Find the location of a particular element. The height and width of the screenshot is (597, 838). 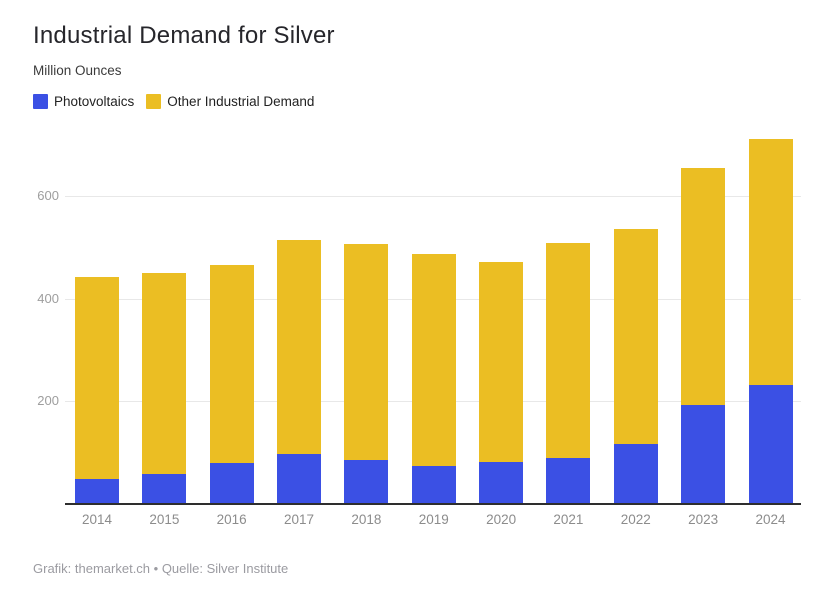

x-axis-label-2019: 2019 is located at coordinates (433, 519).